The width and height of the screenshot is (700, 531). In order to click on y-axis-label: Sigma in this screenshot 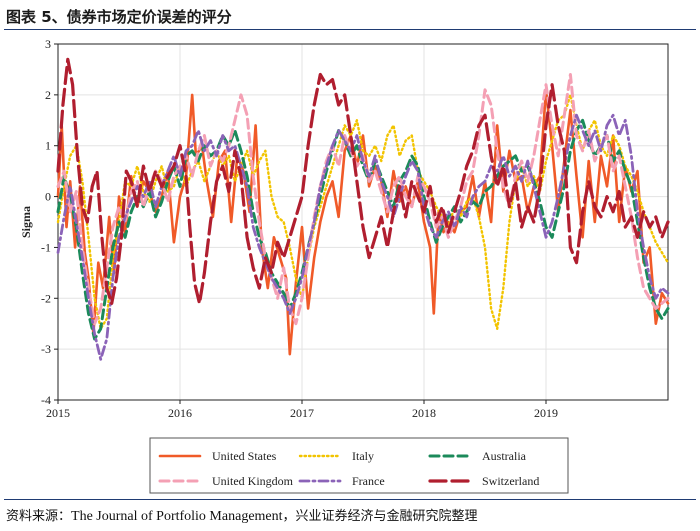, I will do `click(26, 222)`.